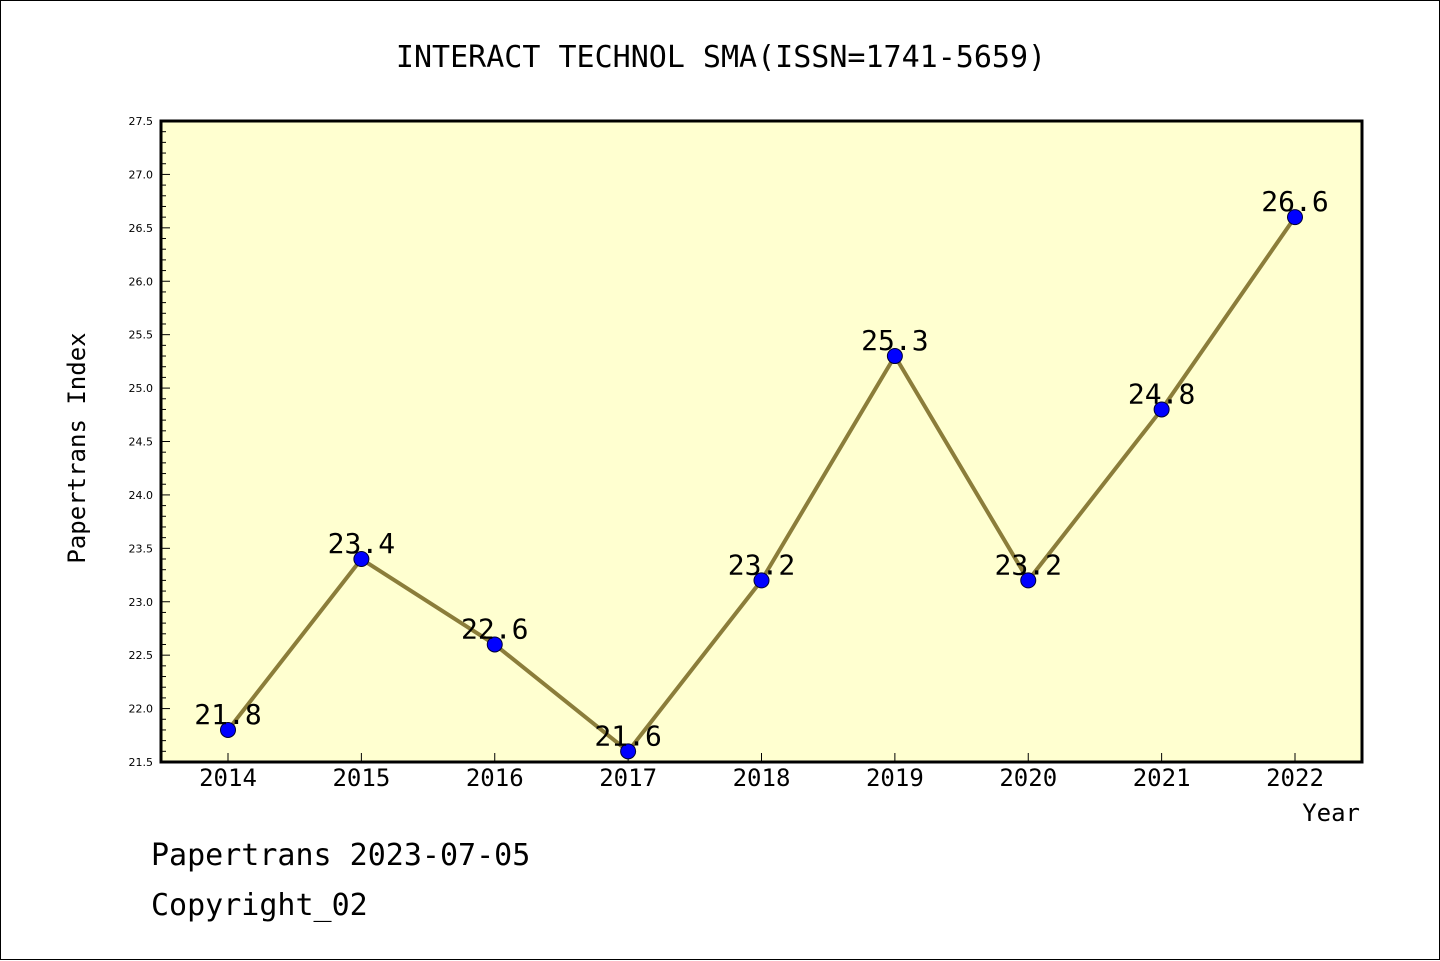 The image size is (1440, 961). I want to click on x-tick-label: 2021, so click(1162, 778).